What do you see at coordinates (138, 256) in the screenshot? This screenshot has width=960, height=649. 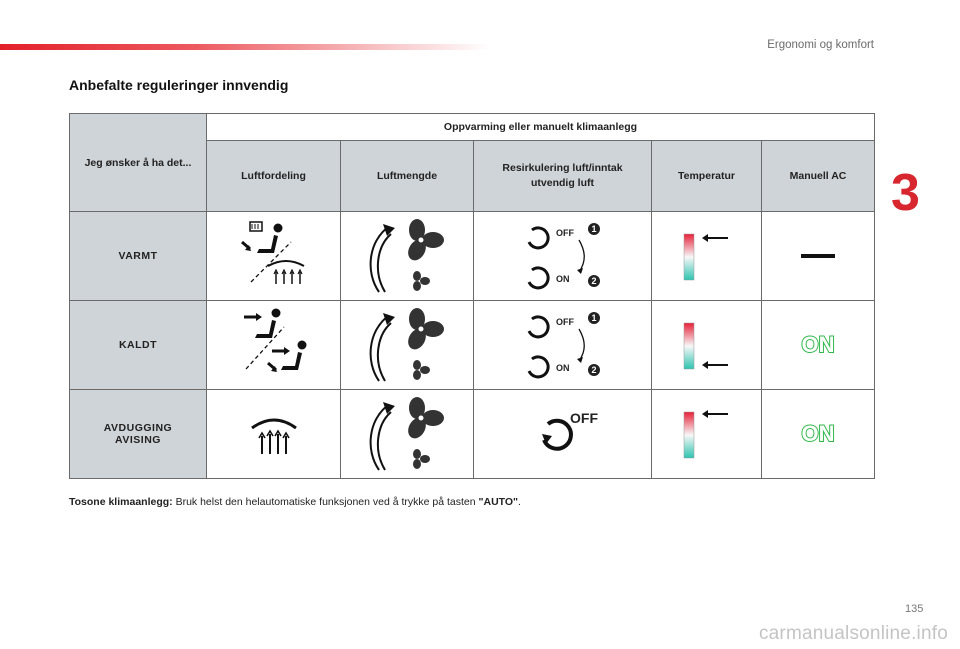 I see `row-label-warm: VARMT` at bounding box center [138, 256].